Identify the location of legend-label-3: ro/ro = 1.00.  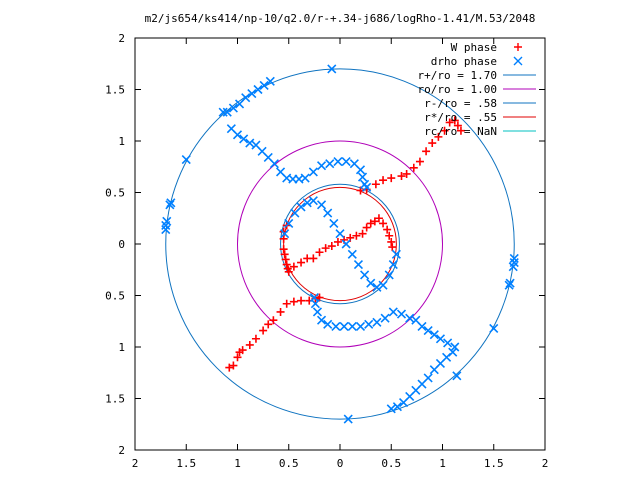
(457, 89).